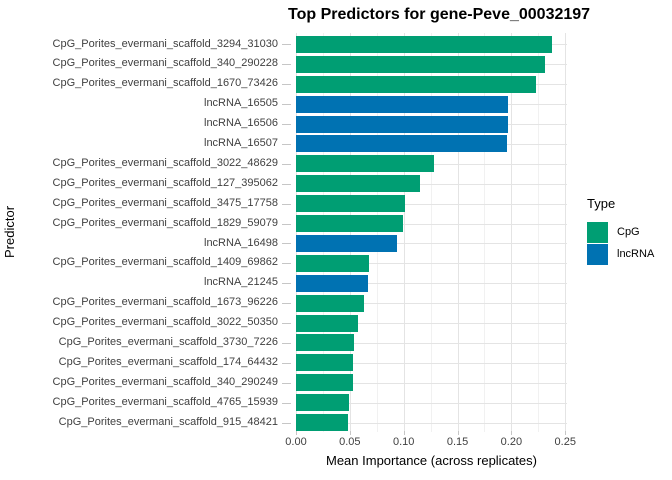 This screenshot has height=480, width=672. Describe the element at coordinates (165, 202) in the screenshot. I see `y-tick-label: CpG_Porites_evermani_scaffold_3475_17758` at that location.